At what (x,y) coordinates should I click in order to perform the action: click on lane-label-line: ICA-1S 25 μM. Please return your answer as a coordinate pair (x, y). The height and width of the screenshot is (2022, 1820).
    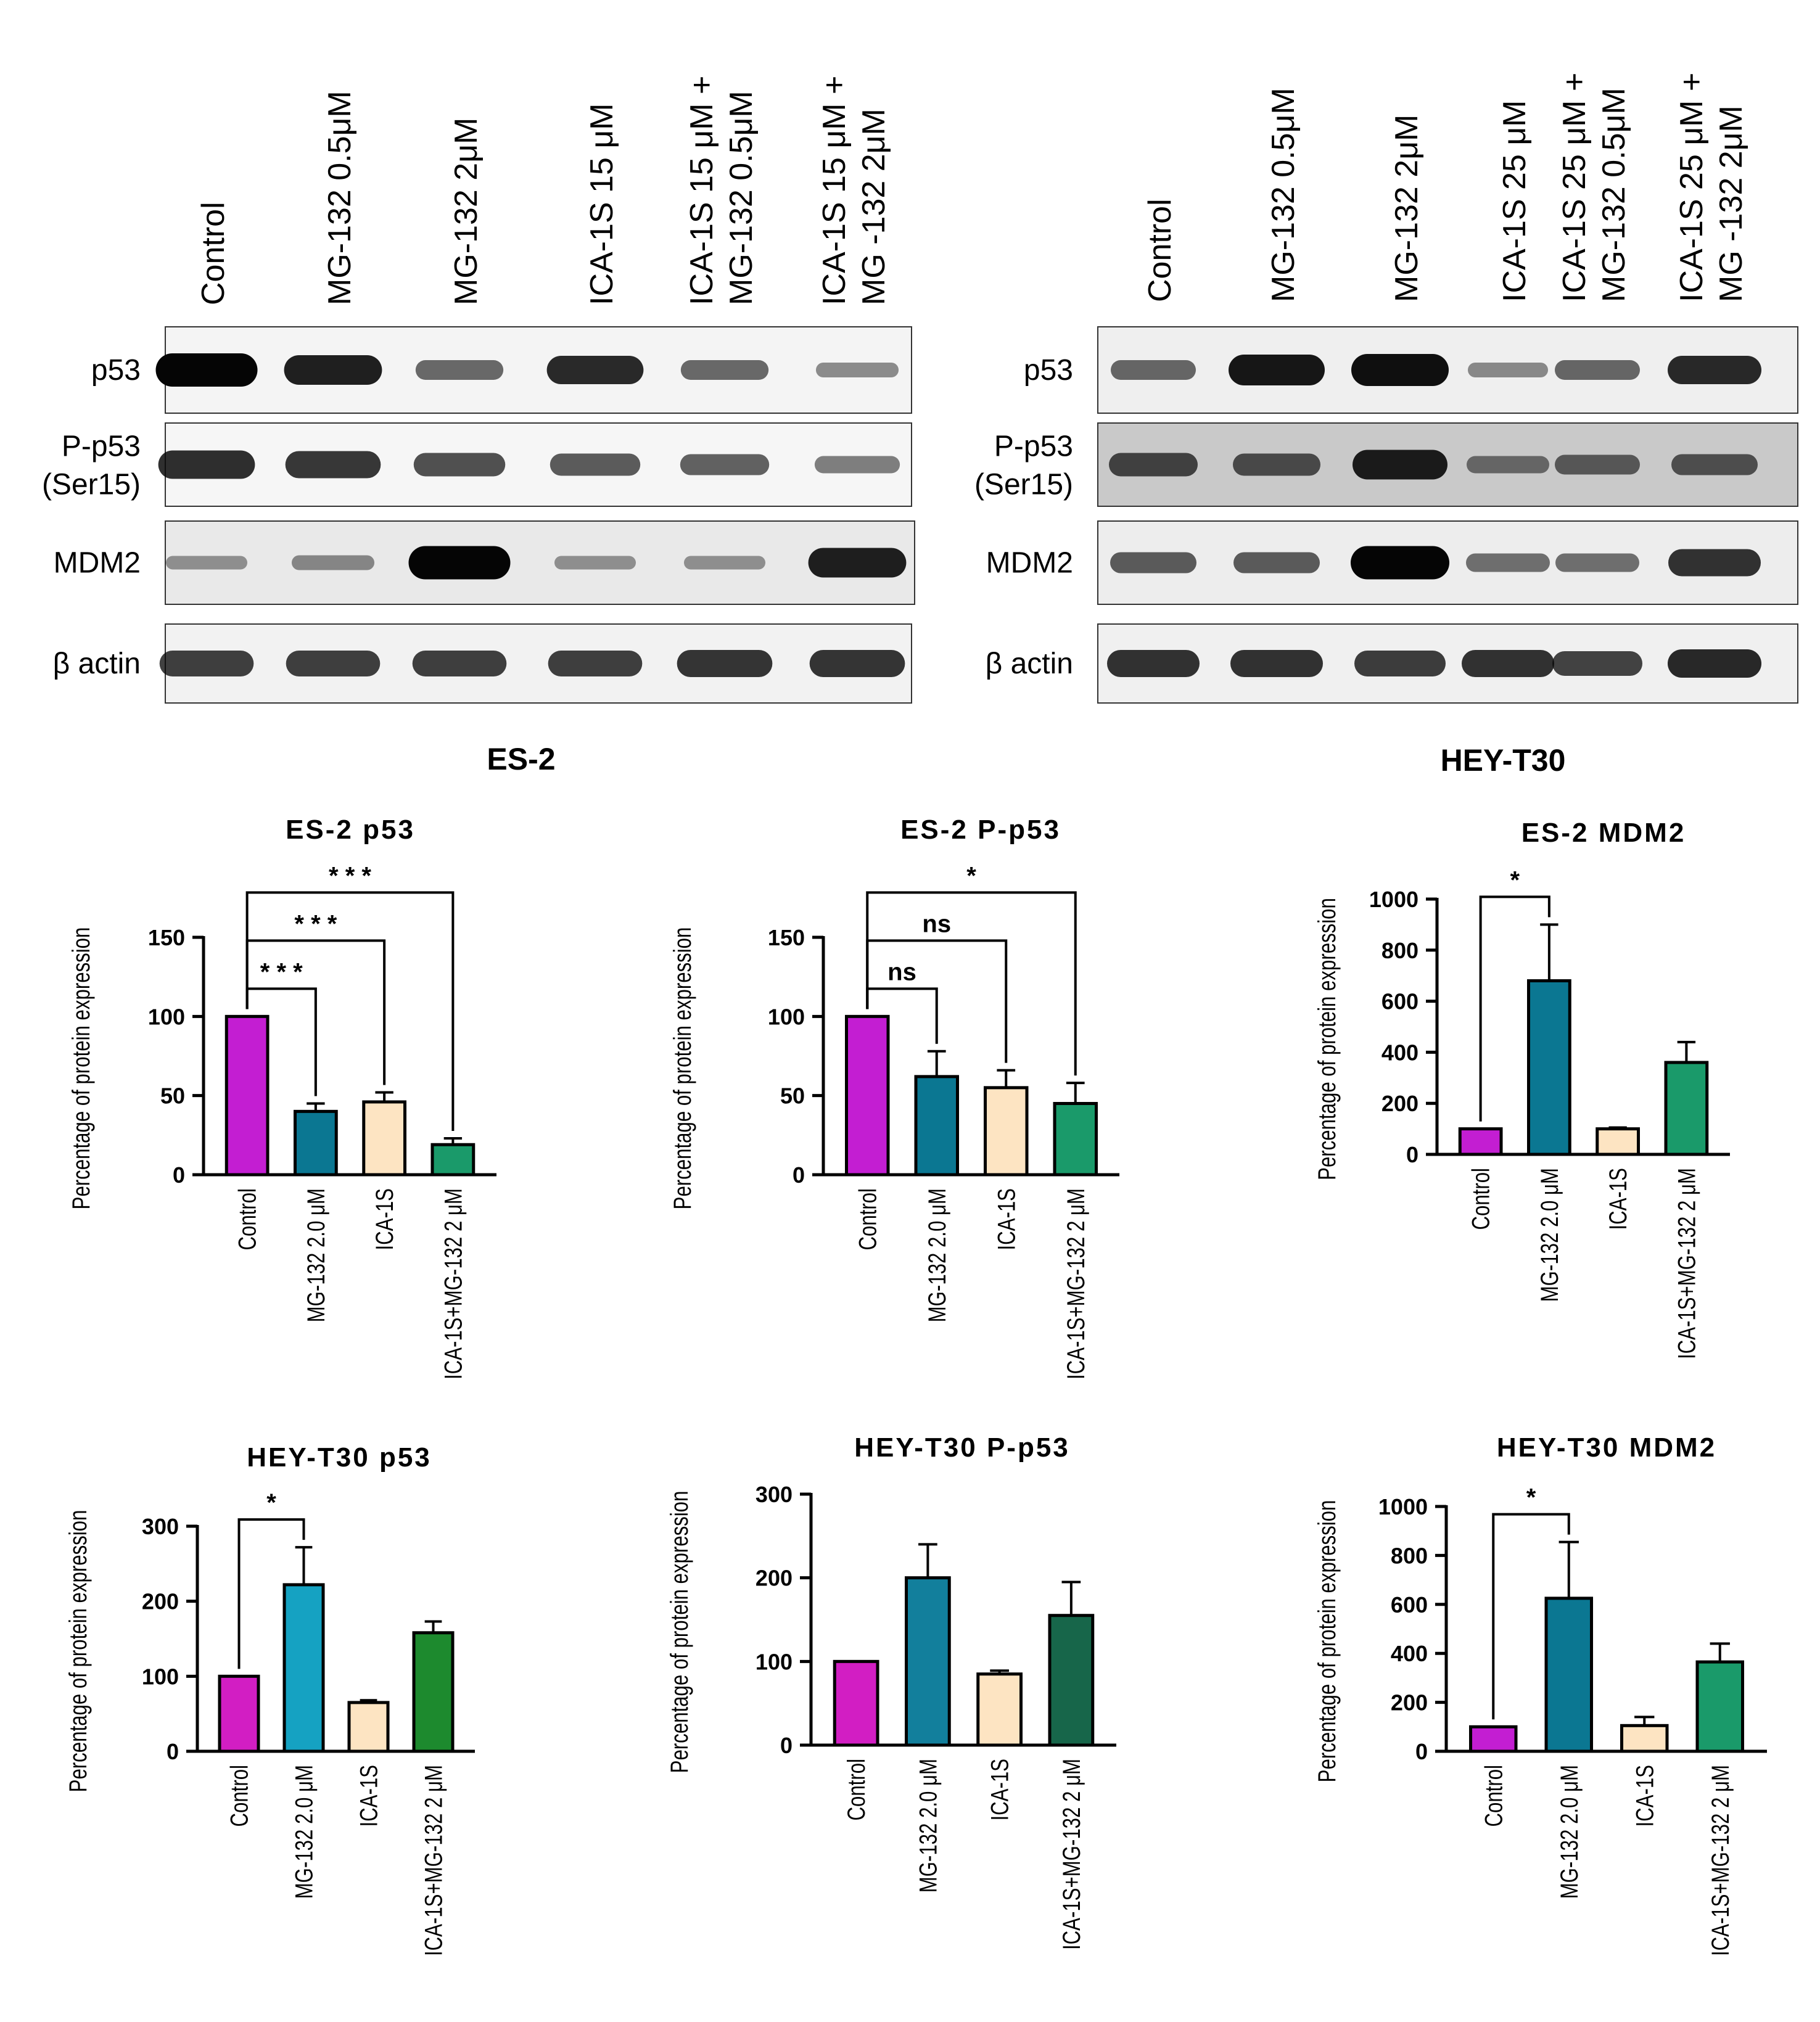
    Looking at the image, I should click on (1515, 201).